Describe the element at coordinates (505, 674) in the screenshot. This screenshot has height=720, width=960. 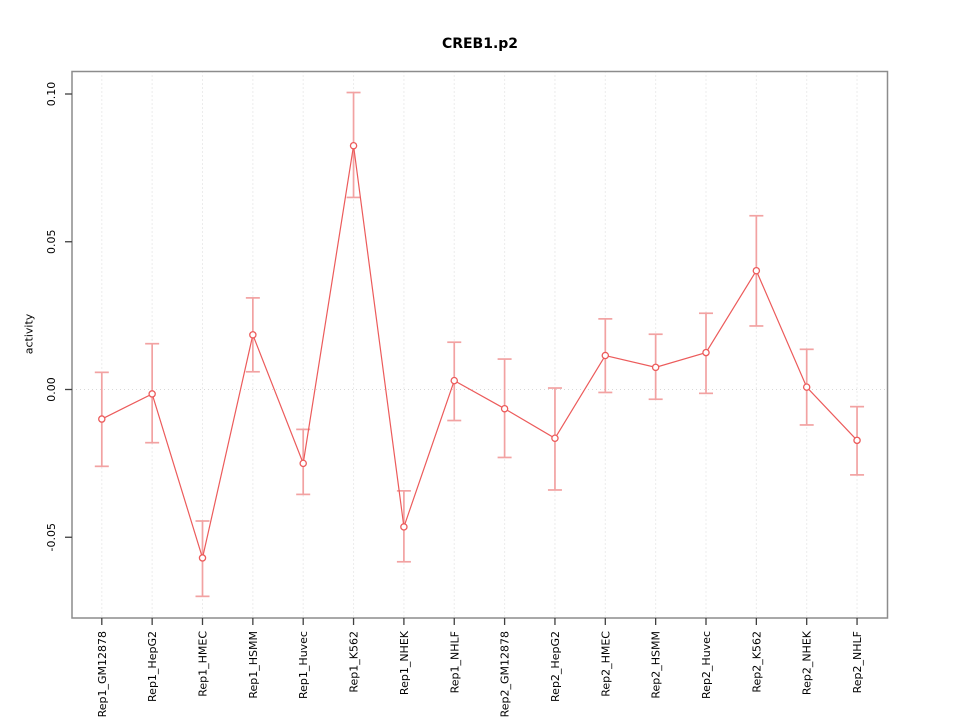
I see `x-tick-label: Rep2_GM12878` at that location.